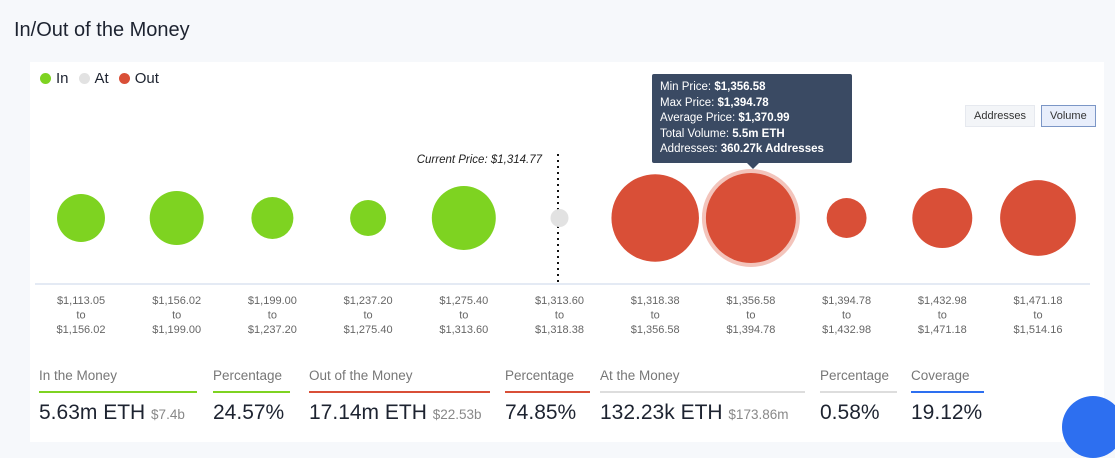 Image resolution: width=1115 pixels, height=458 pixels. Describe the element at coordinates (698, 118) in the screenshot. I see `tooltip-label: Average Price:` at that location.